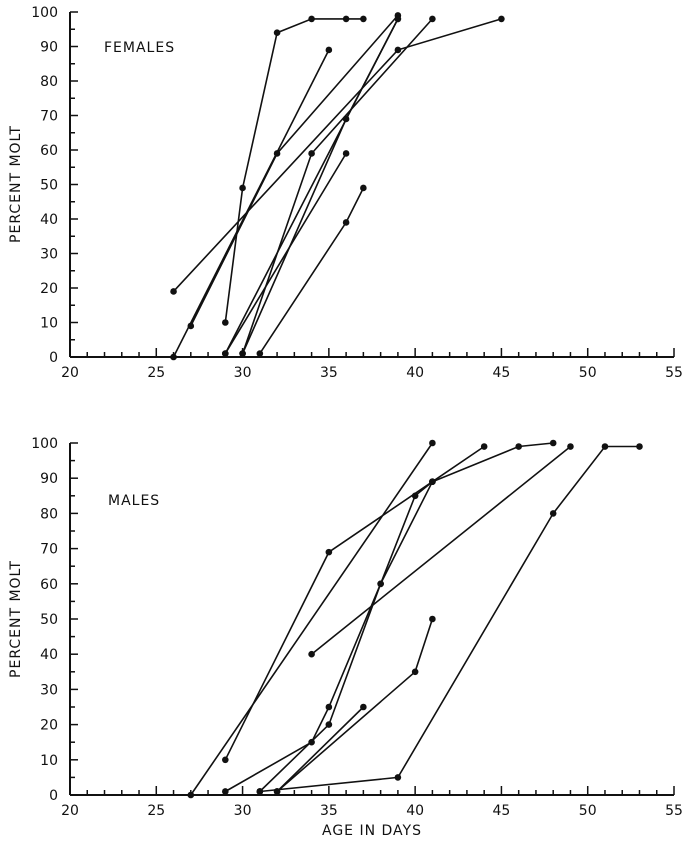 This screenshot has height=848, width=684. I want to click on panel-label: MALES, so click(134, 501).